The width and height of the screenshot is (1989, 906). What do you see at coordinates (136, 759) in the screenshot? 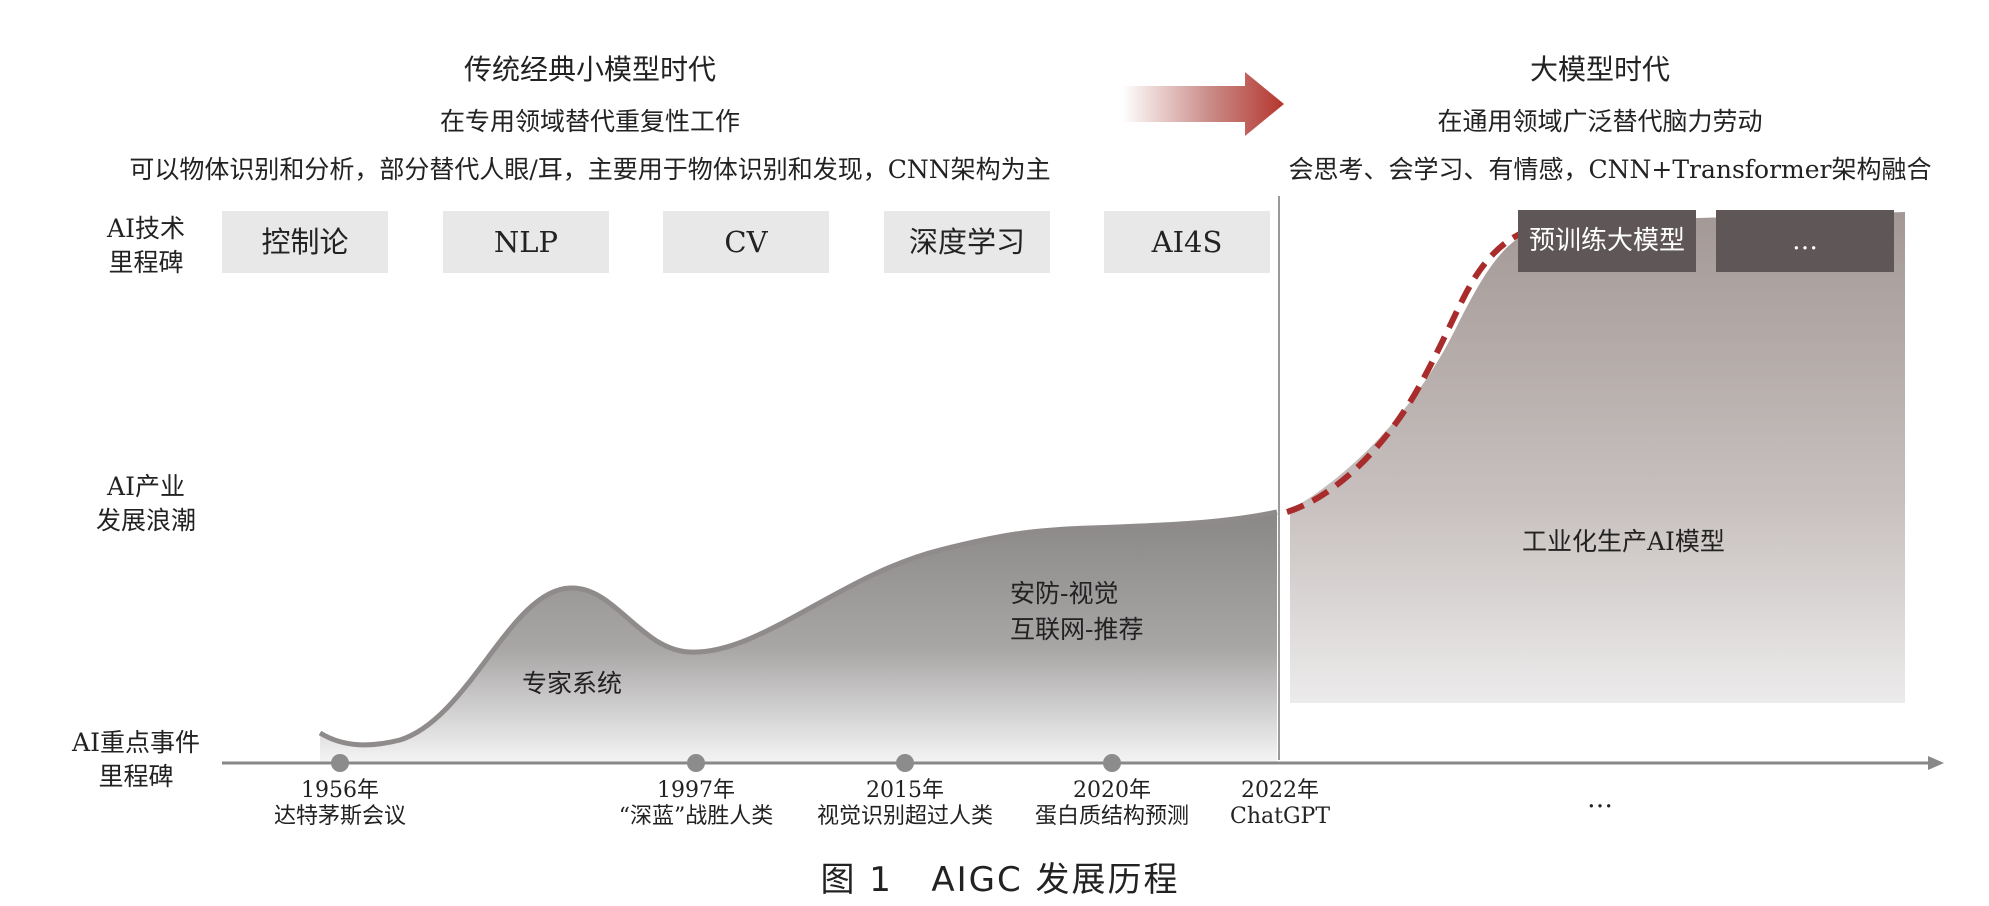
I see `row-label-key-events: AI重点事件 里程碑` at bounding box center [136, 759].